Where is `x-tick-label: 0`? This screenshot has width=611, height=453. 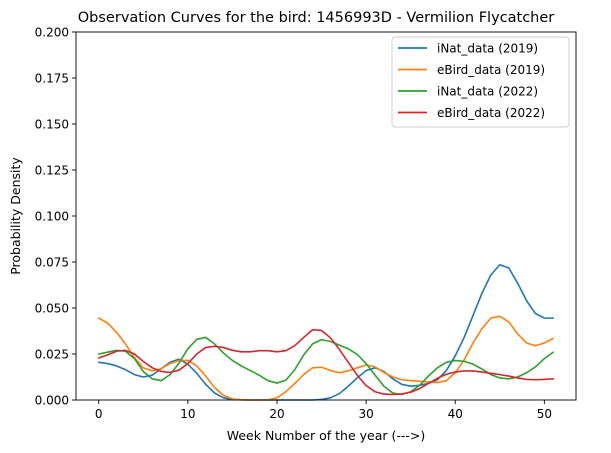
x-tick-label: 0 is located at coordinates (99, 414).